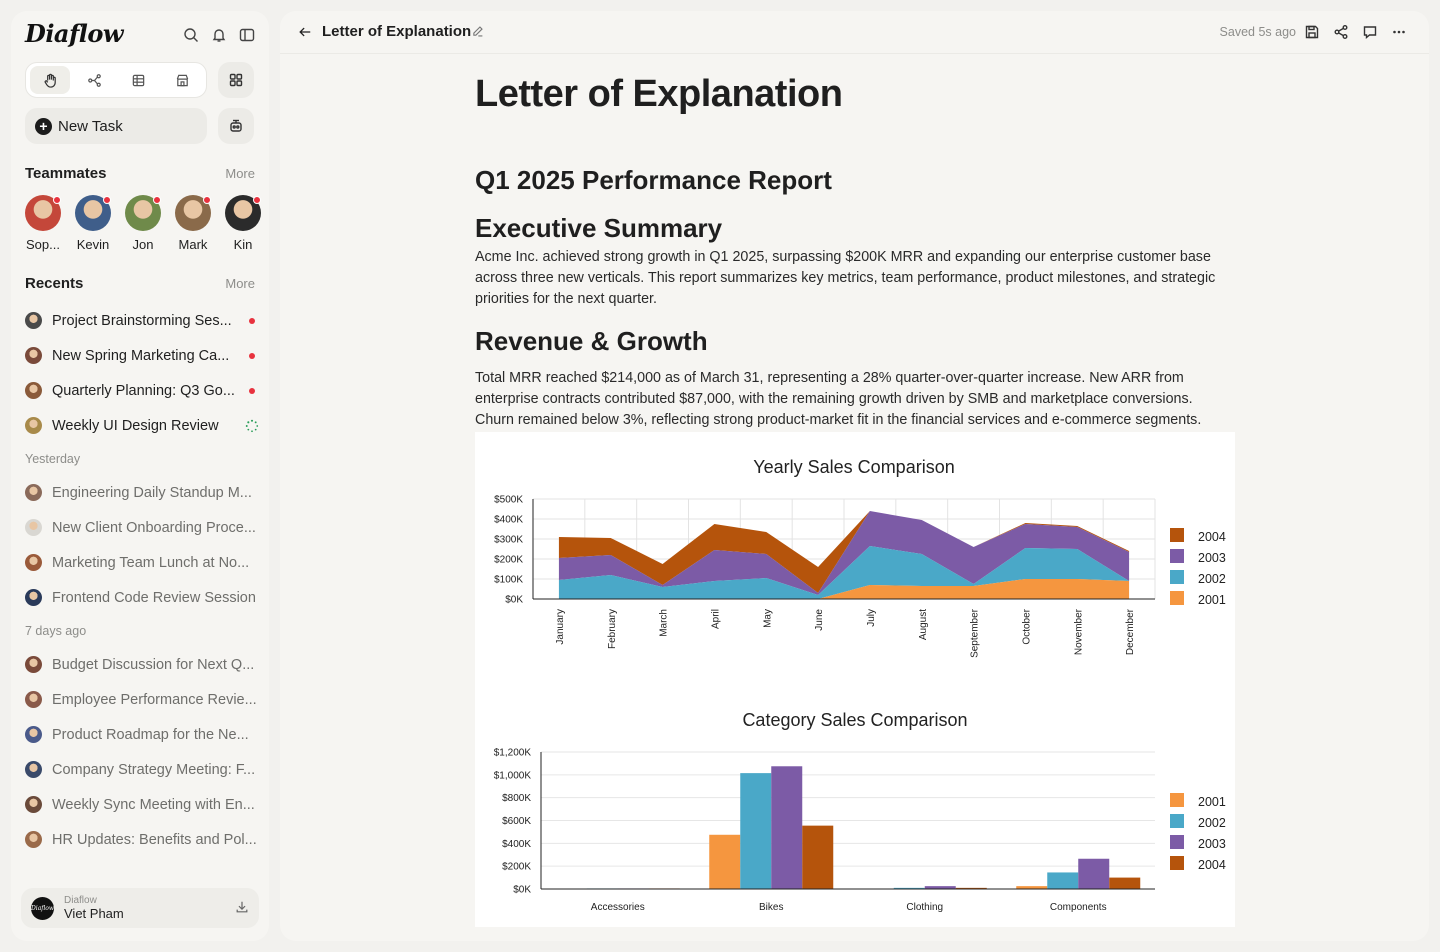 Image resolution: width=1440 pixels, height=952 pixels. What do you see at coordinates (305, 32) in the screenshot?
I see `back-arrow-icon` at bounding box center [305, 32].